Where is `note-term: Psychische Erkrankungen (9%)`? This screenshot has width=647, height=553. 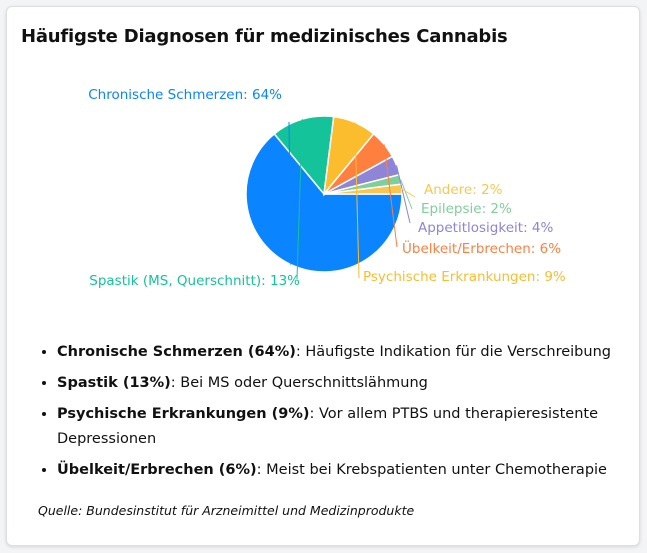
note-term: Psychische Erkrankungen (9%) is located at coordinates (183, 414).